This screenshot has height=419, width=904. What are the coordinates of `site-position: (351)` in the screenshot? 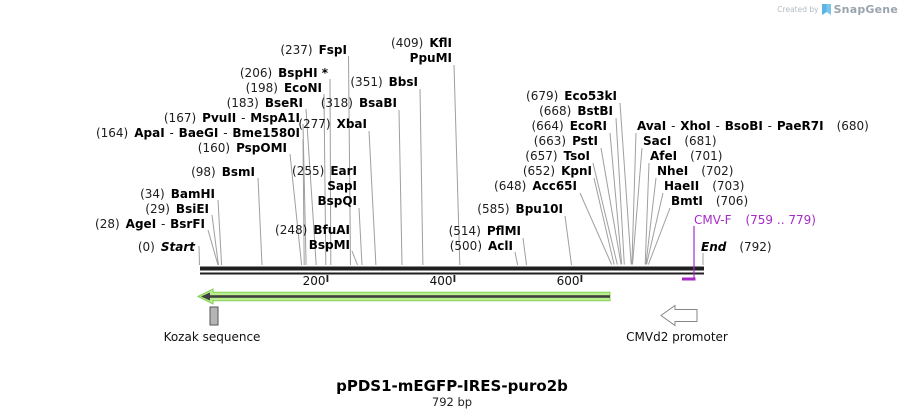 It's located at (366, 82).